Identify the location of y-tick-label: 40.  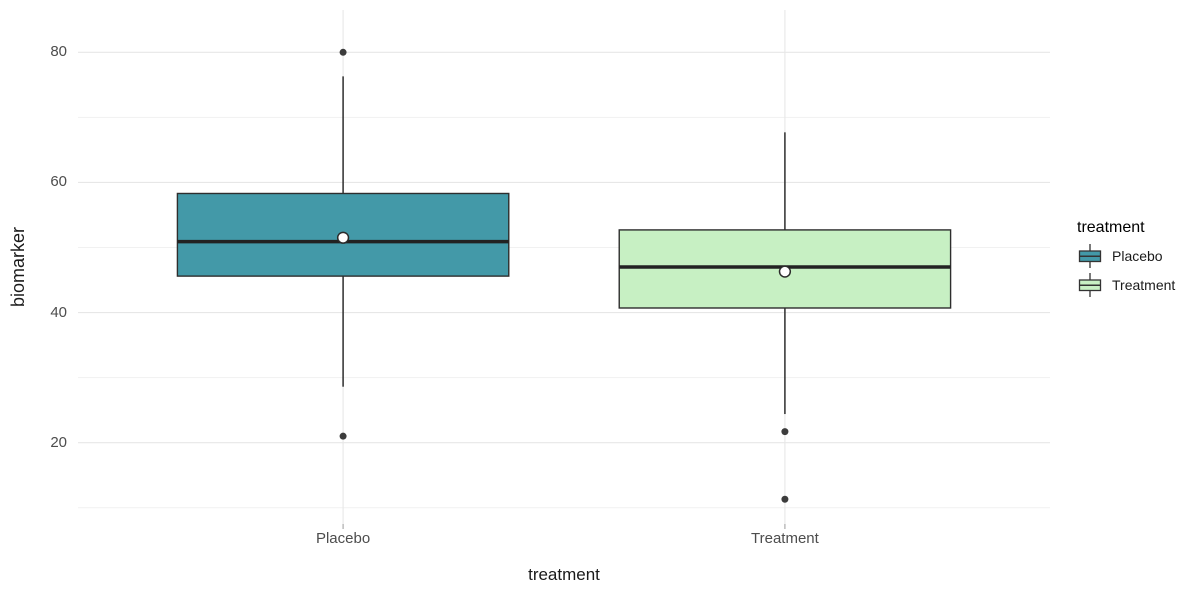
(58, 312).